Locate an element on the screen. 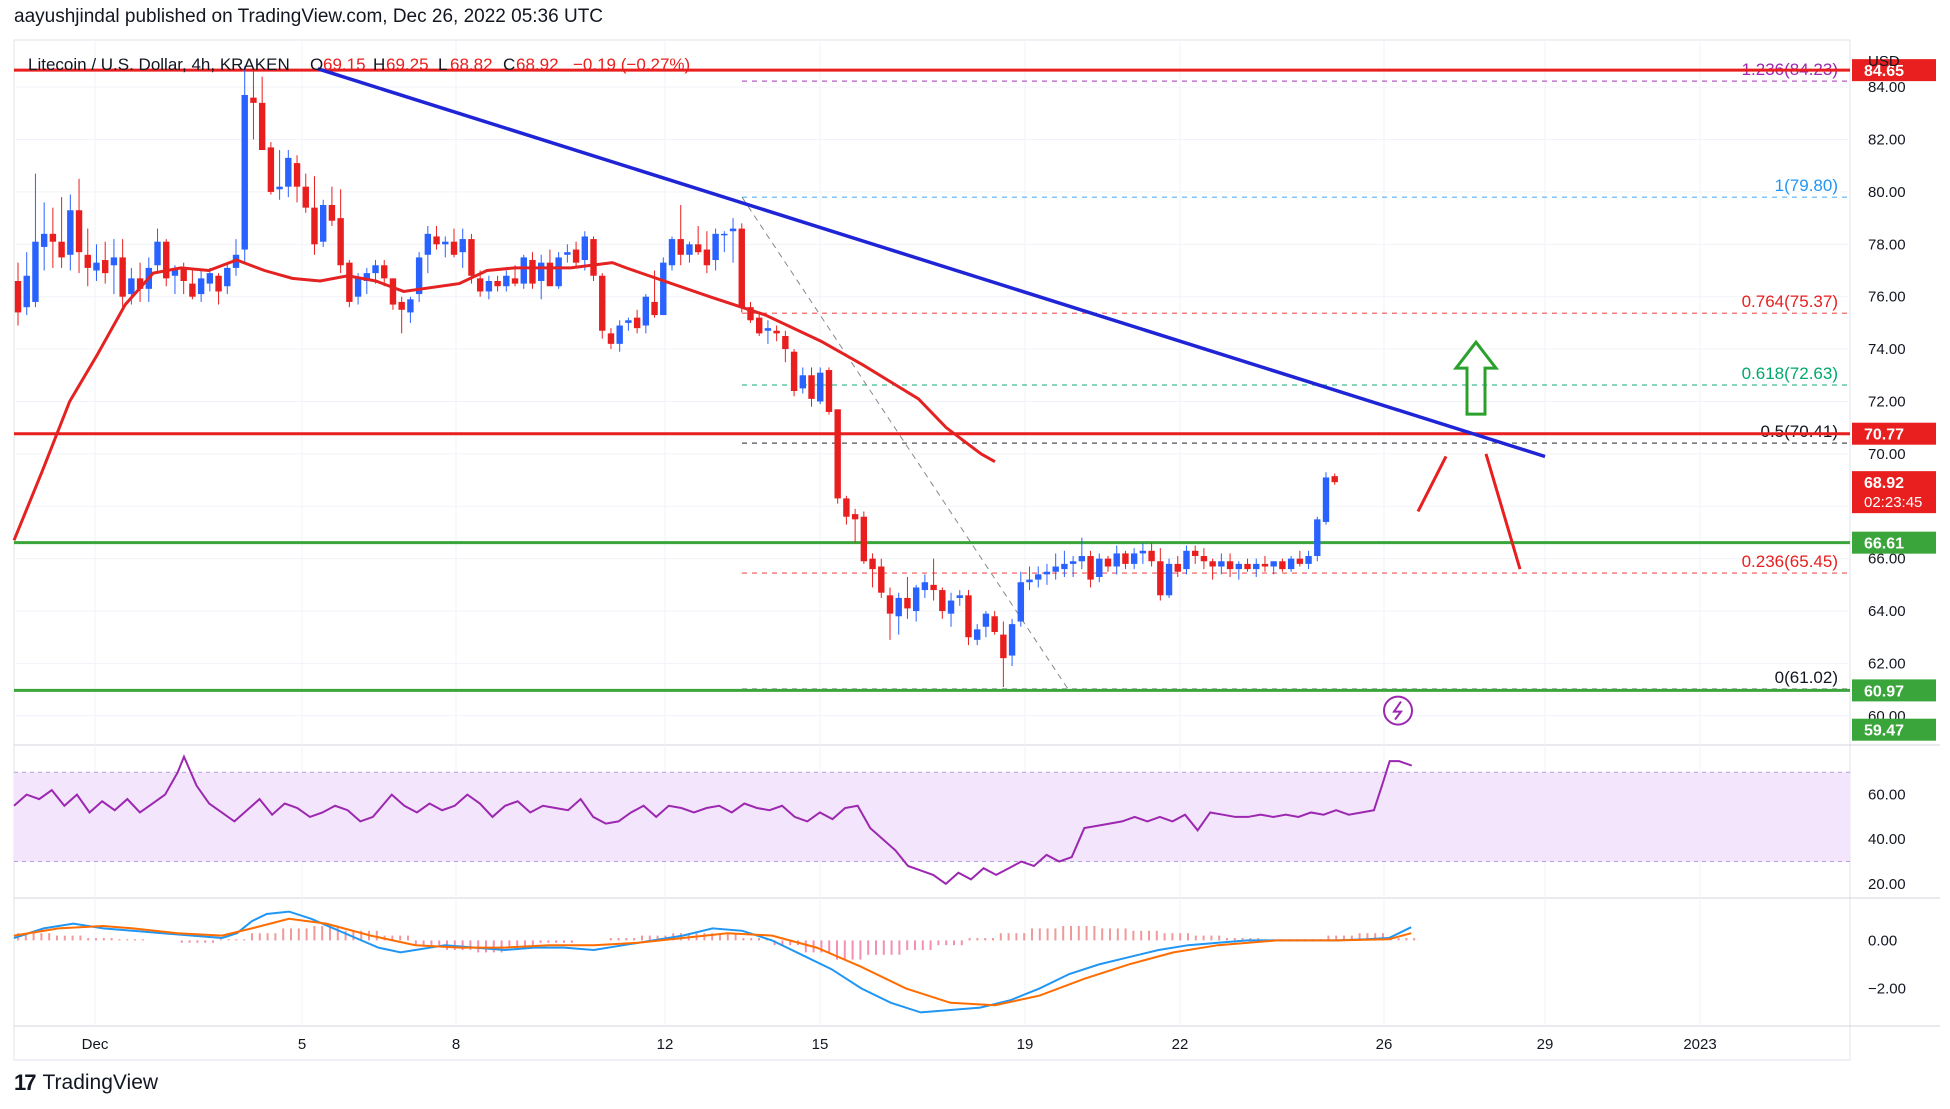 The width and height of the screenshot is (1950, 1109). time-tick-label: 15 is located at coordinates (820, 1044).